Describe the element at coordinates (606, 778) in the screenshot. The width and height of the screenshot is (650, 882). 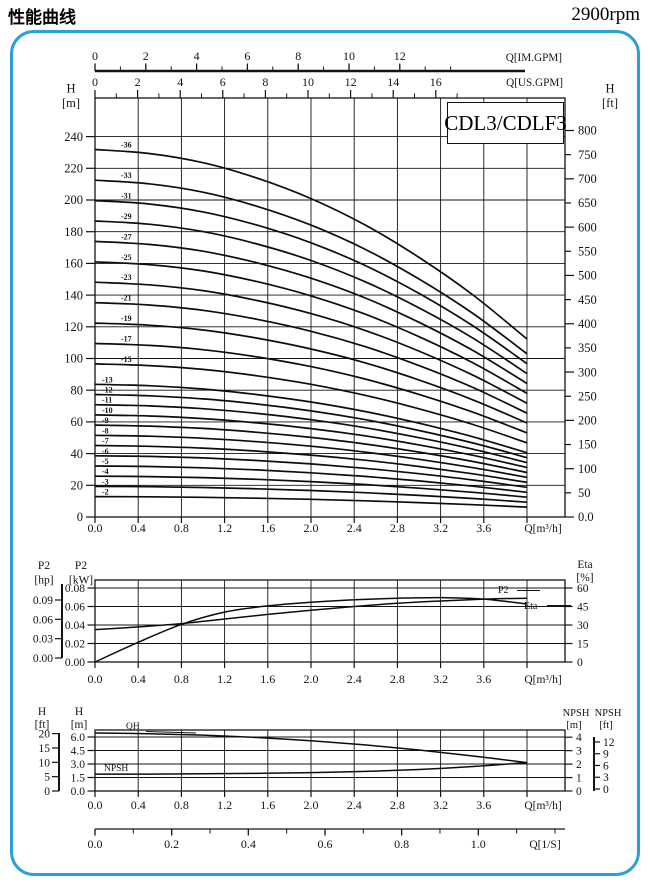
I see `npsh-ft-tick-label: 3` at that location.